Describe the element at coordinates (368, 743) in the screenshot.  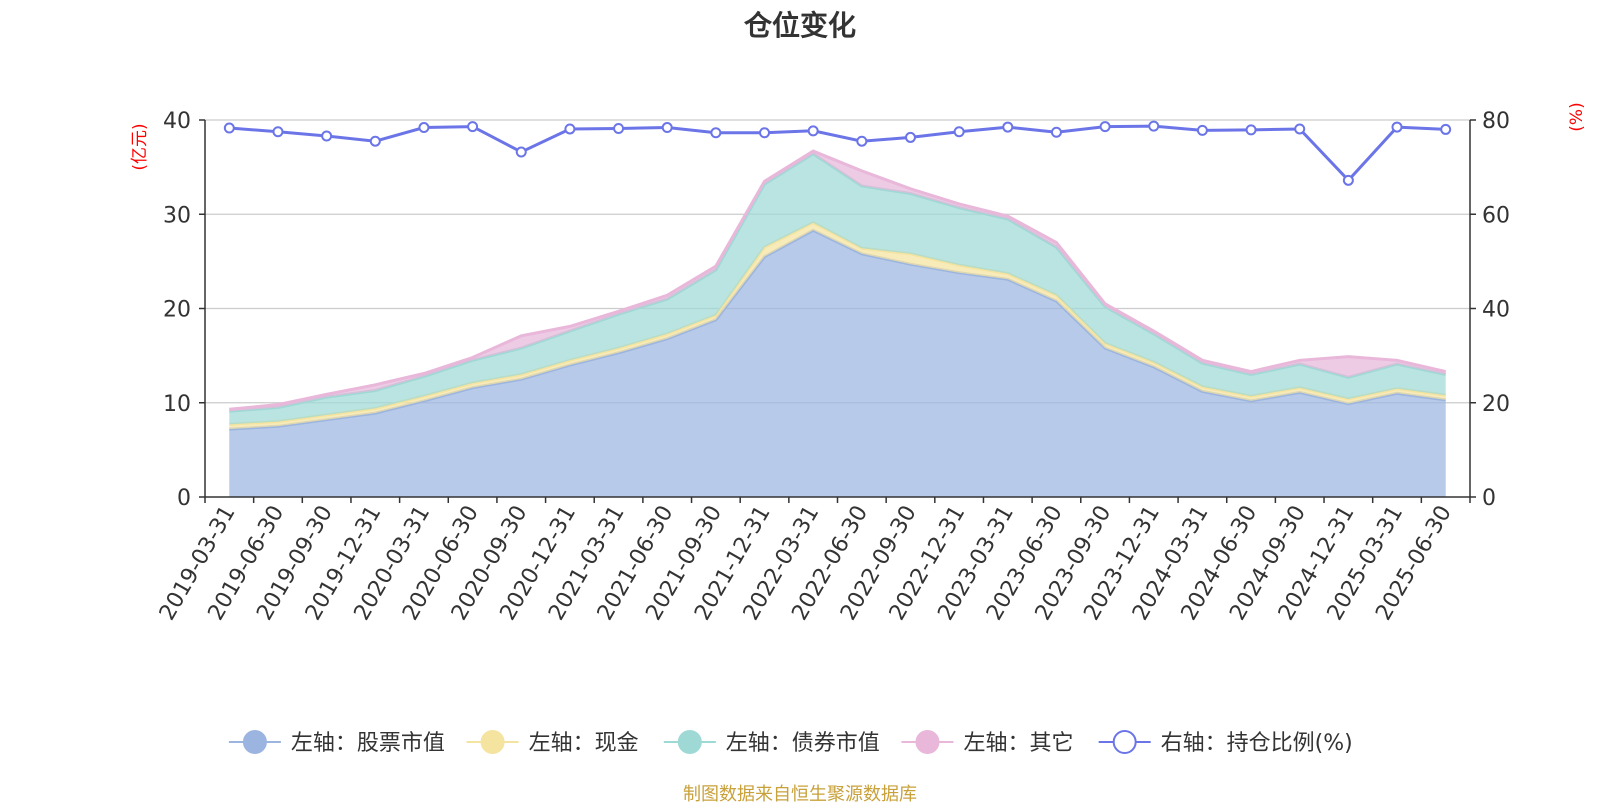
I see `legend-label: 左轴：股票市值` at that location.